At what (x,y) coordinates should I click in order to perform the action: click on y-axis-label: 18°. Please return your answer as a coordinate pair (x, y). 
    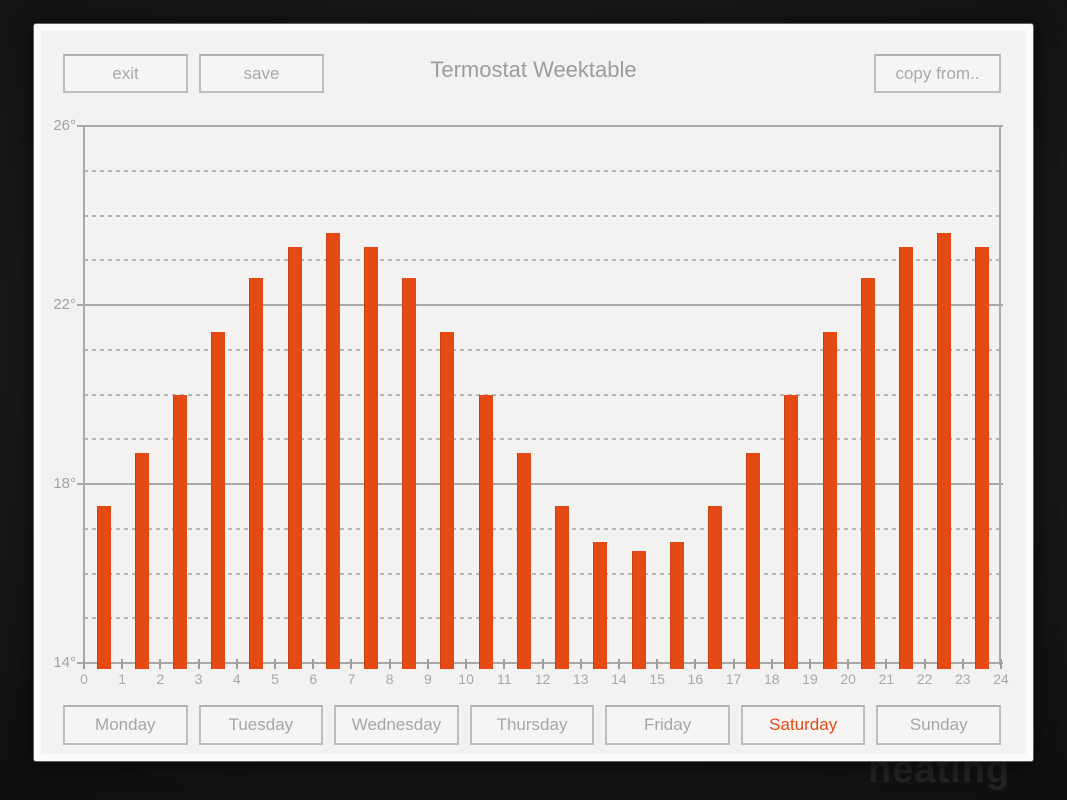
    Looking at the image, I should click on (64, 483).